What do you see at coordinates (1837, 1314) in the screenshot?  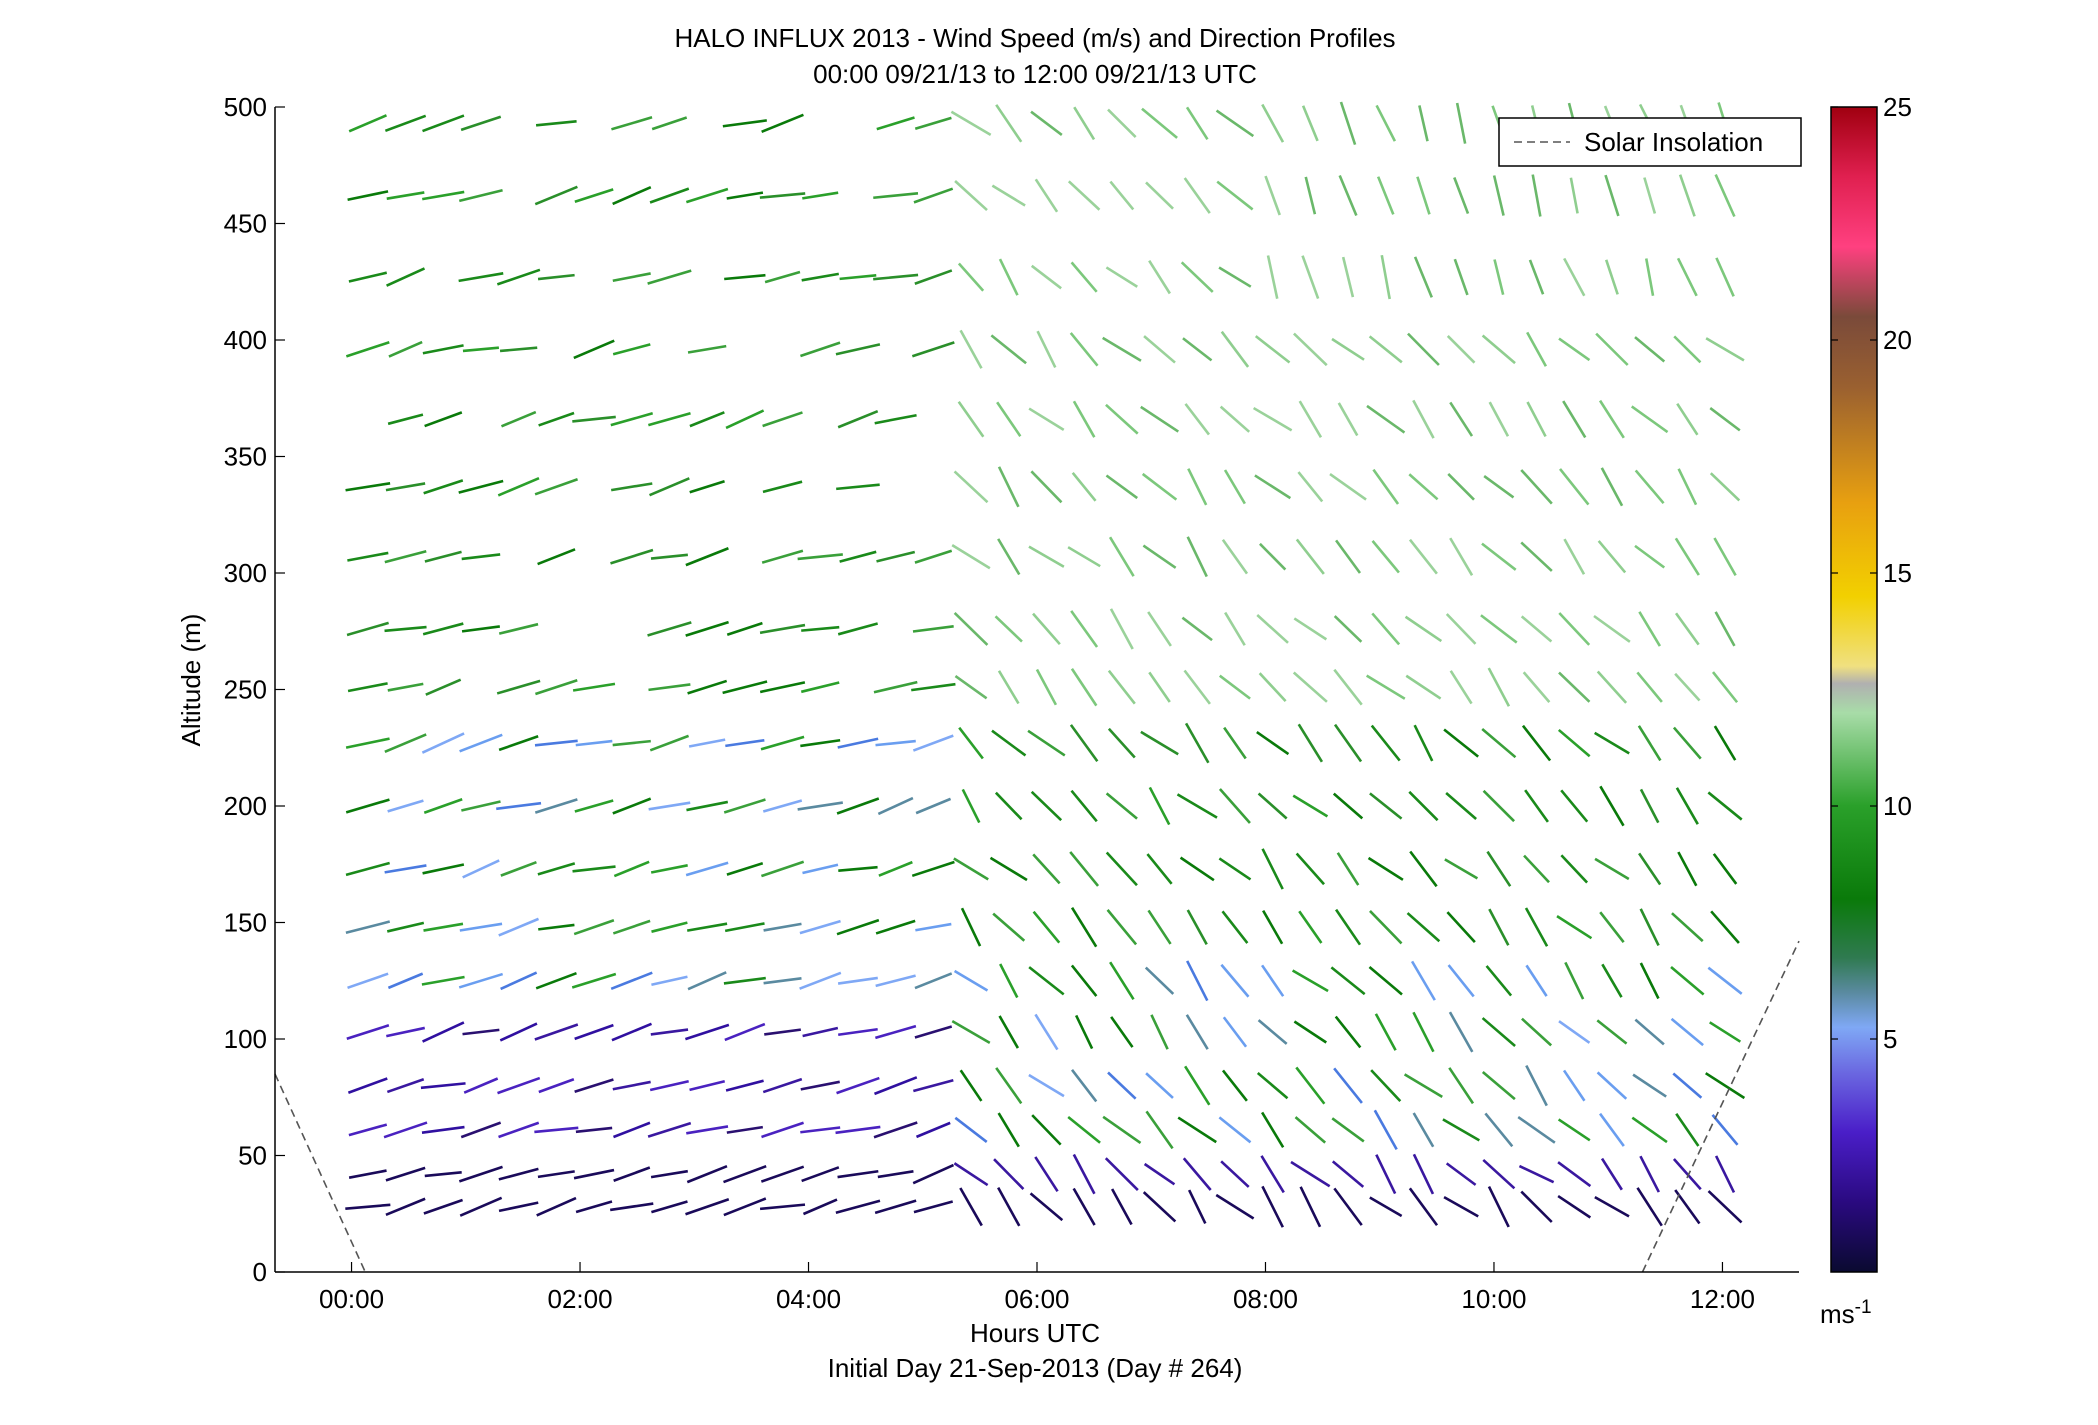 I see `colorbar-unit: ms` at bounding box center [1837, 1314].